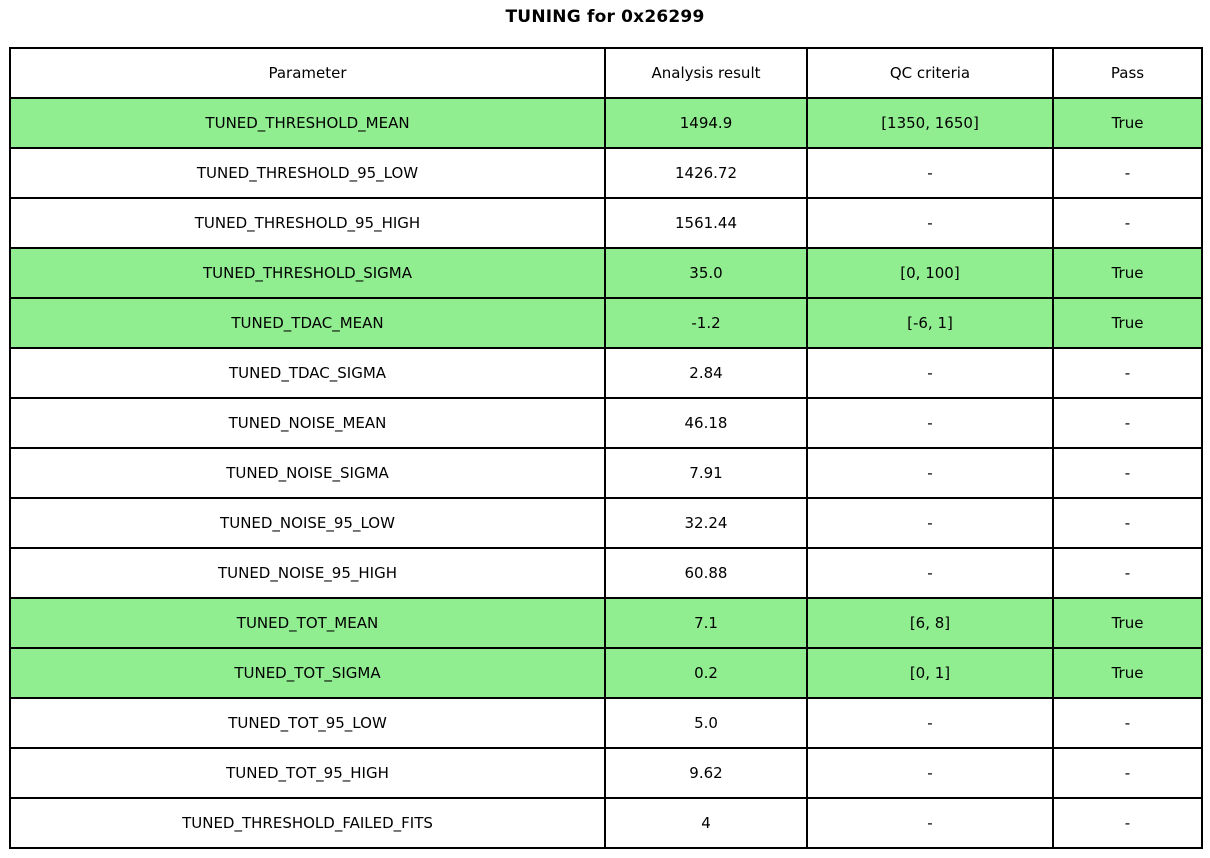 Image resolution: width=1210 pixels, height=858 pixels. I want to click on cell-analysis-result: 46.18, so click(706, 423).